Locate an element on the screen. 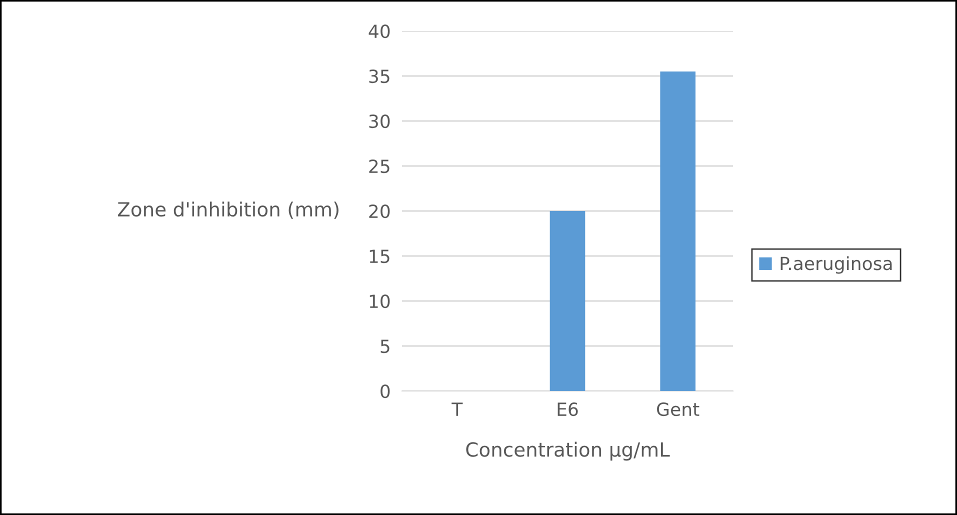 The width and height of the screenshot is (957, 515). y-tick-label: 35 is located at coordinates (379, 76).